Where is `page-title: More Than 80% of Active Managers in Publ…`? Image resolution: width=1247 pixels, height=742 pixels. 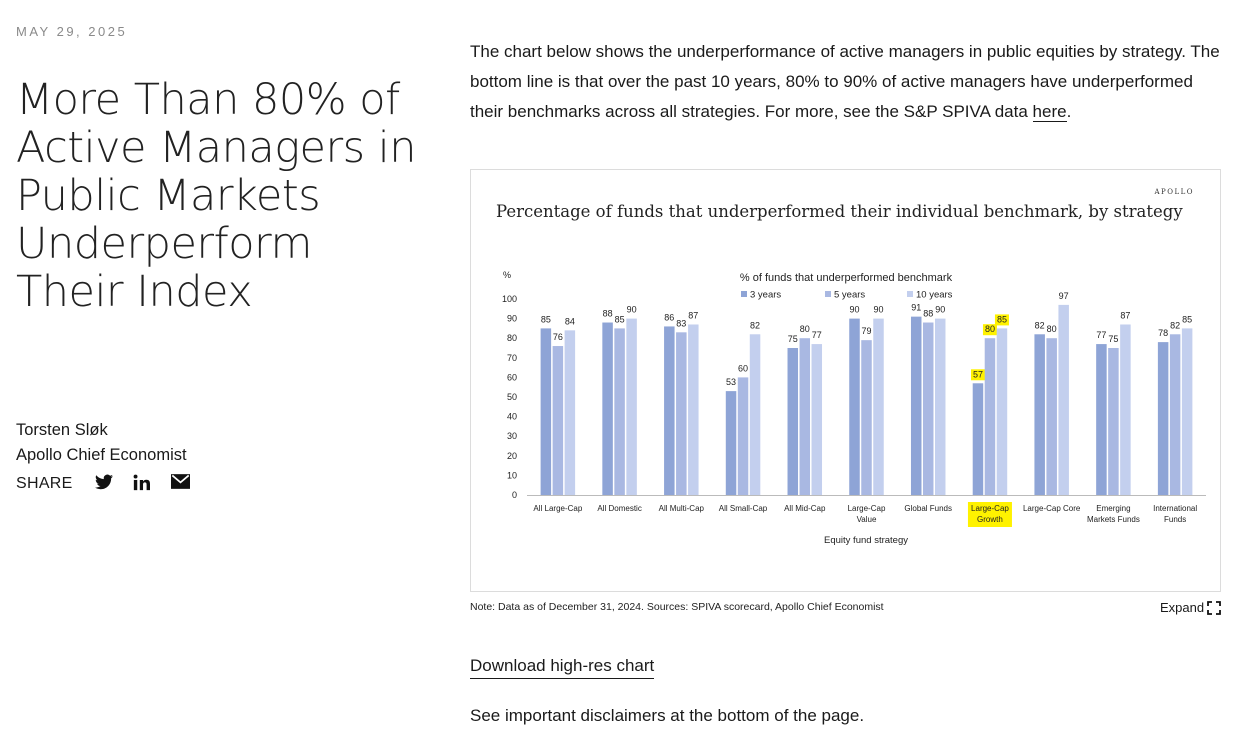
page-title: More Than 80% of Active Managers in Publ… is located at coordinates (216, 196).